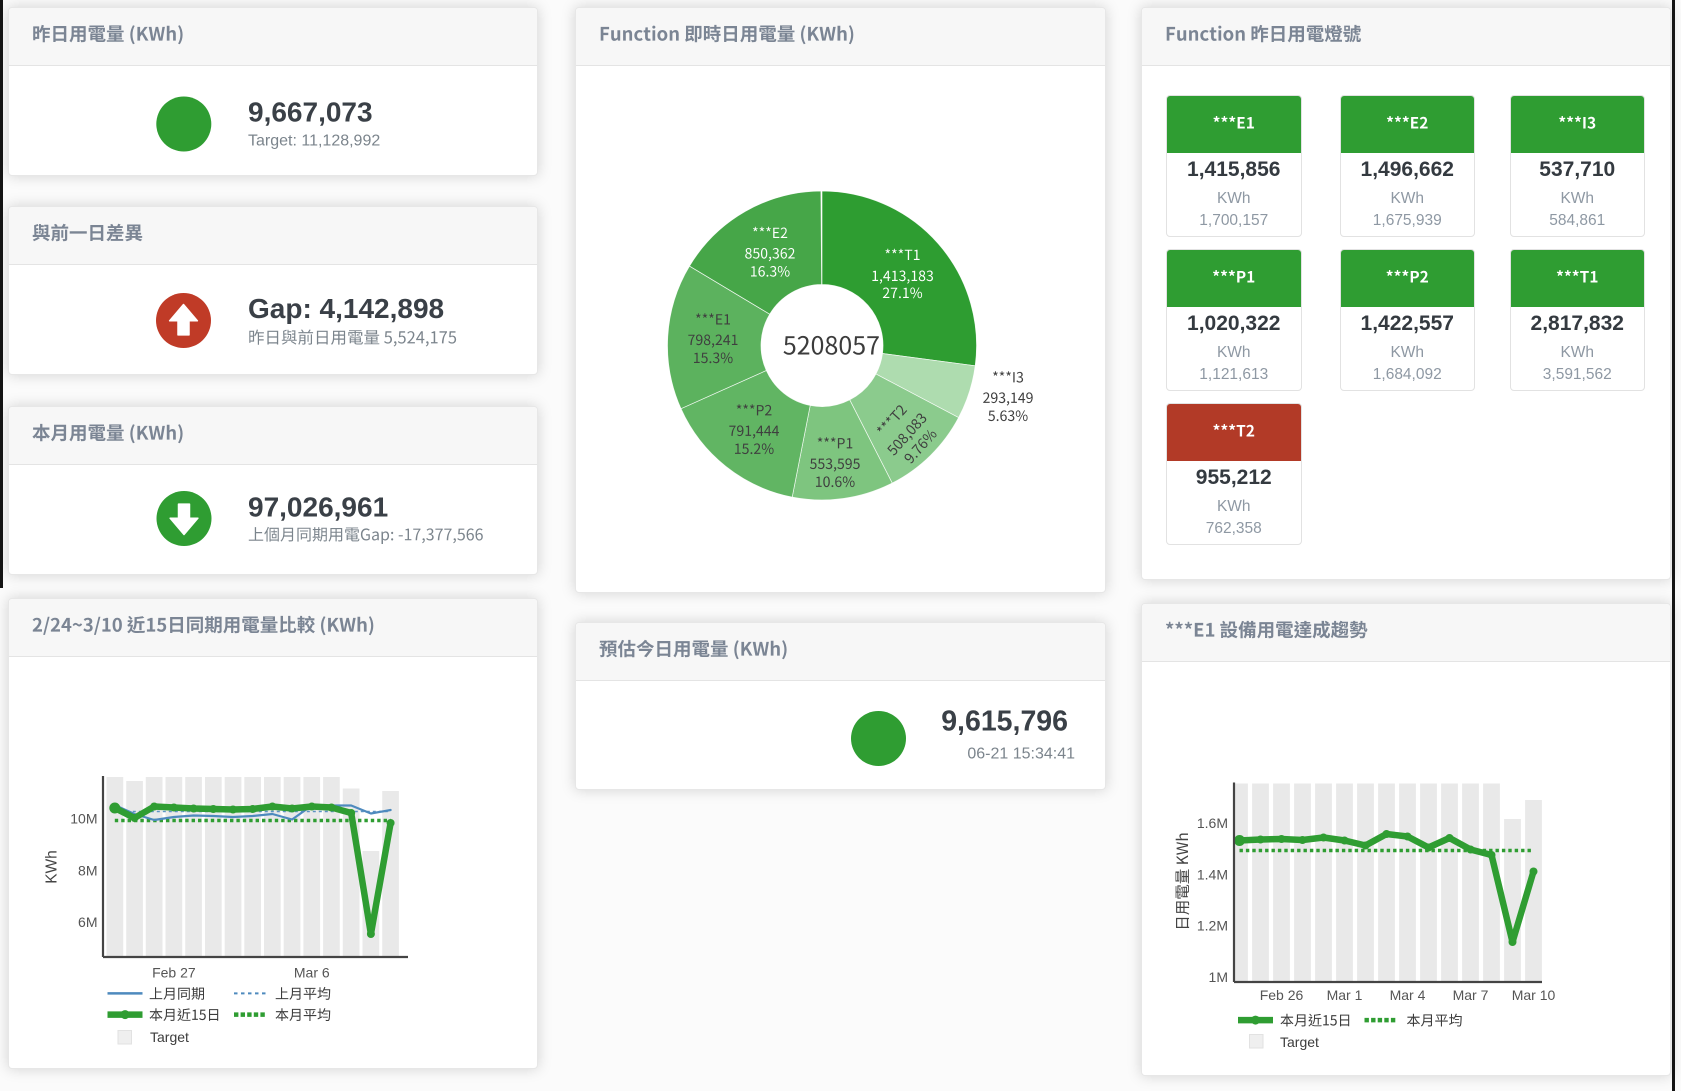 Image resolution: width=1681 pixels, height=1091 pixels. What do you see at coordinates (314, 140) in the screenshot?
I see `svg-text: Target: 11,128,992` at bounding box center [314, 140].